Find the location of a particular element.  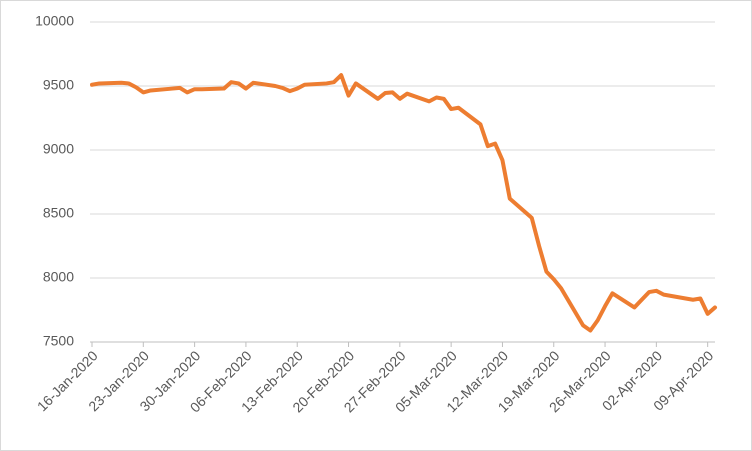

y-tick-label: 7500 is located at coordinates (58, 341).